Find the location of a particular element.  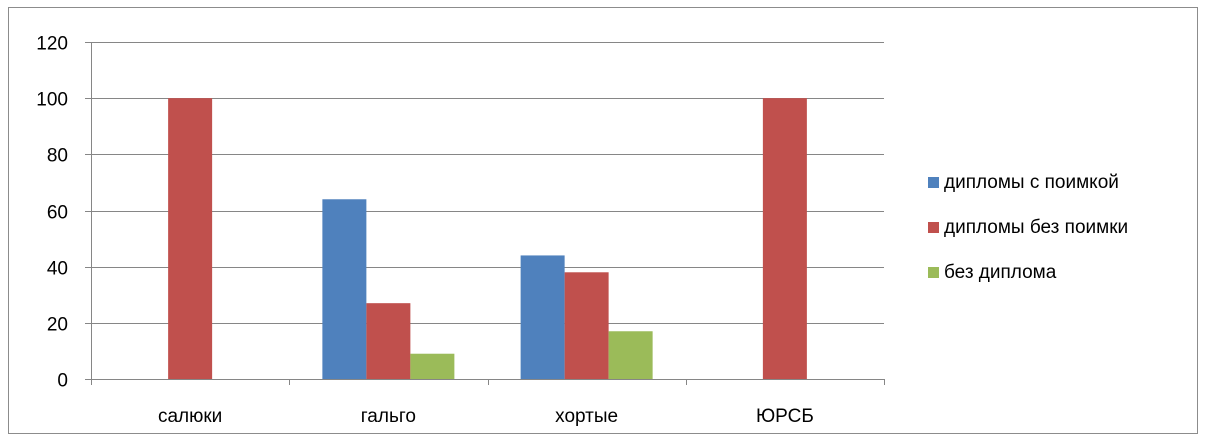

x-tick-label: ЮРСБ is located at coordinates (785, 416).